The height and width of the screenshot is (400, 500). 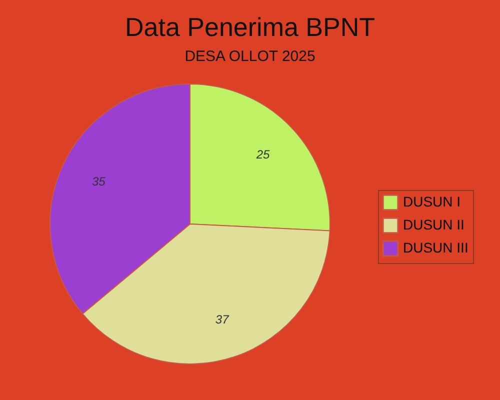 I want to click on legend-label: DUSUN II, so click(x=433, y=224).